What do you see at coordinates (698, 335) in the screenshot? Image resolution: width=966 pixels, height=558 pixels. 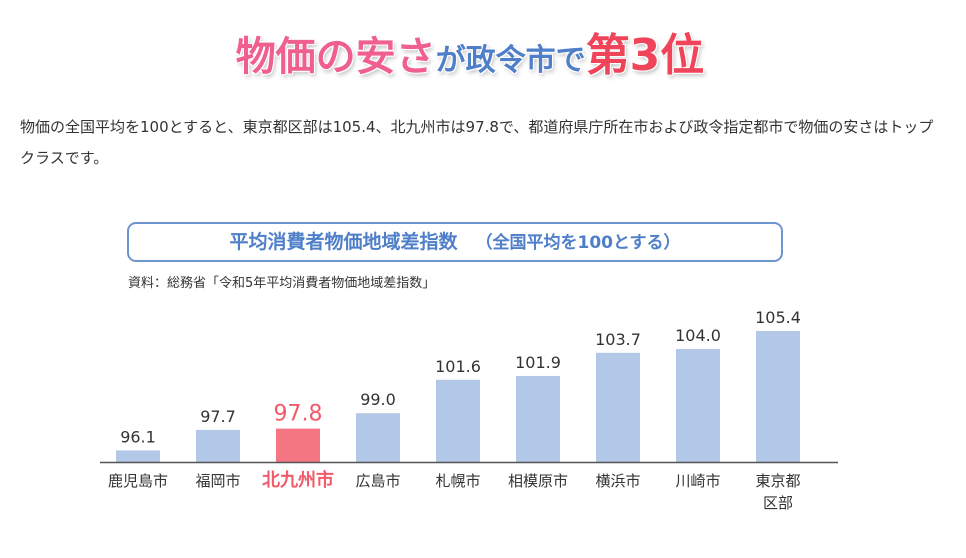 I see `value-label-7: 104.0` at bounding box center [698, 335].